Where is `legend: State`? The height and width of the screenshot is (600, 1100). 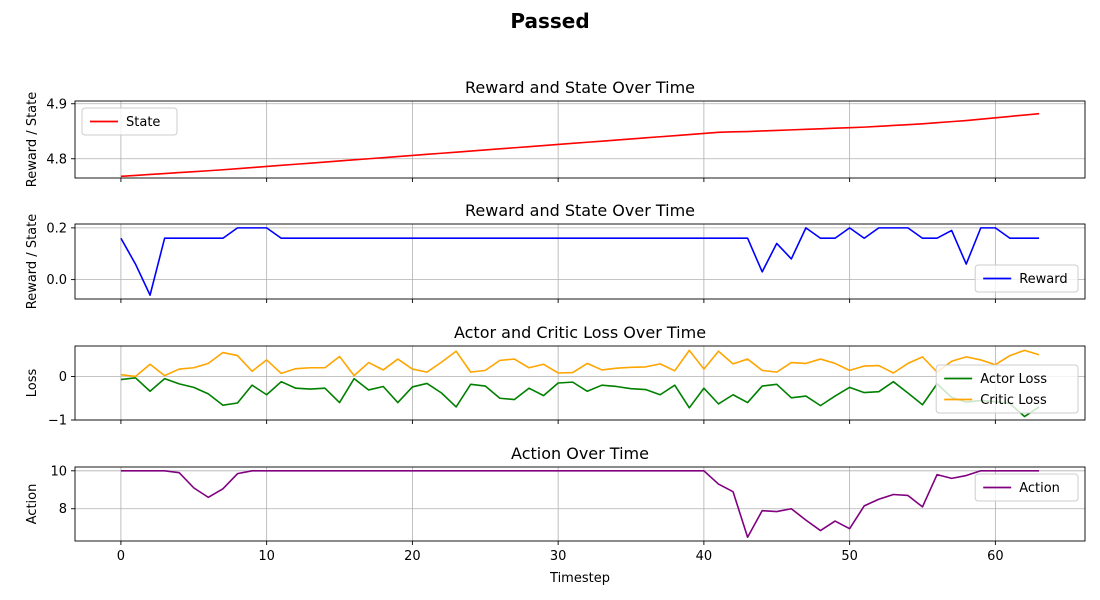 legend: State is located at coordinates (129, 121).